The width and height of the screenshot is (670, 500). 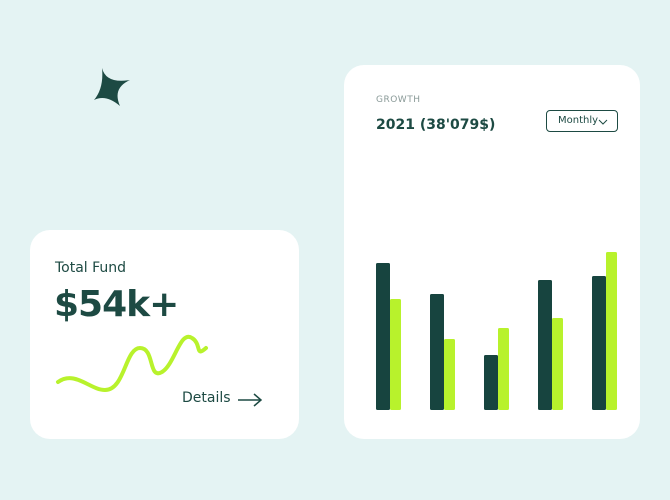 I want to click on growth-value: 2021 (38'079$), so click(x=436, y=125).